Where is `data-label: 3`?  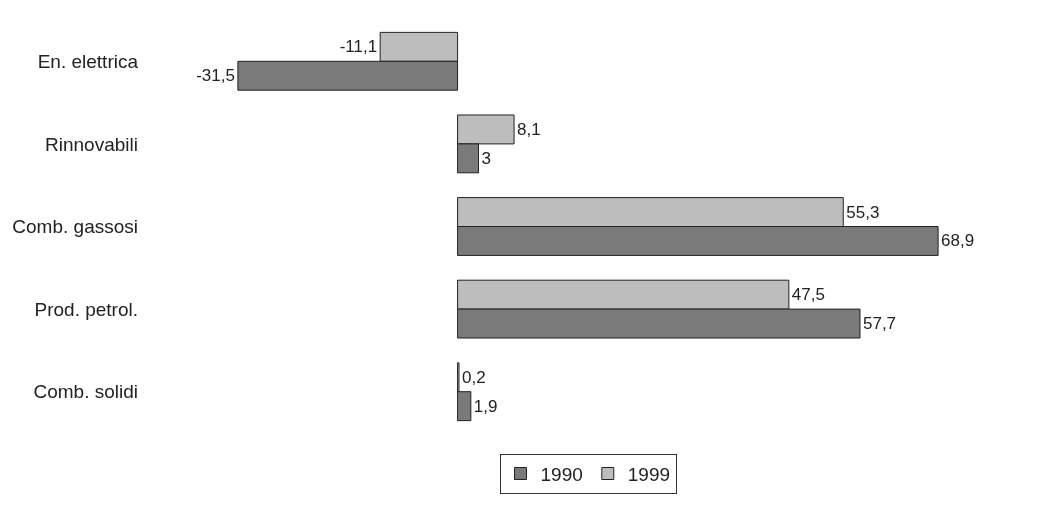 data-label: 3 is located at coordinates (486, 158).